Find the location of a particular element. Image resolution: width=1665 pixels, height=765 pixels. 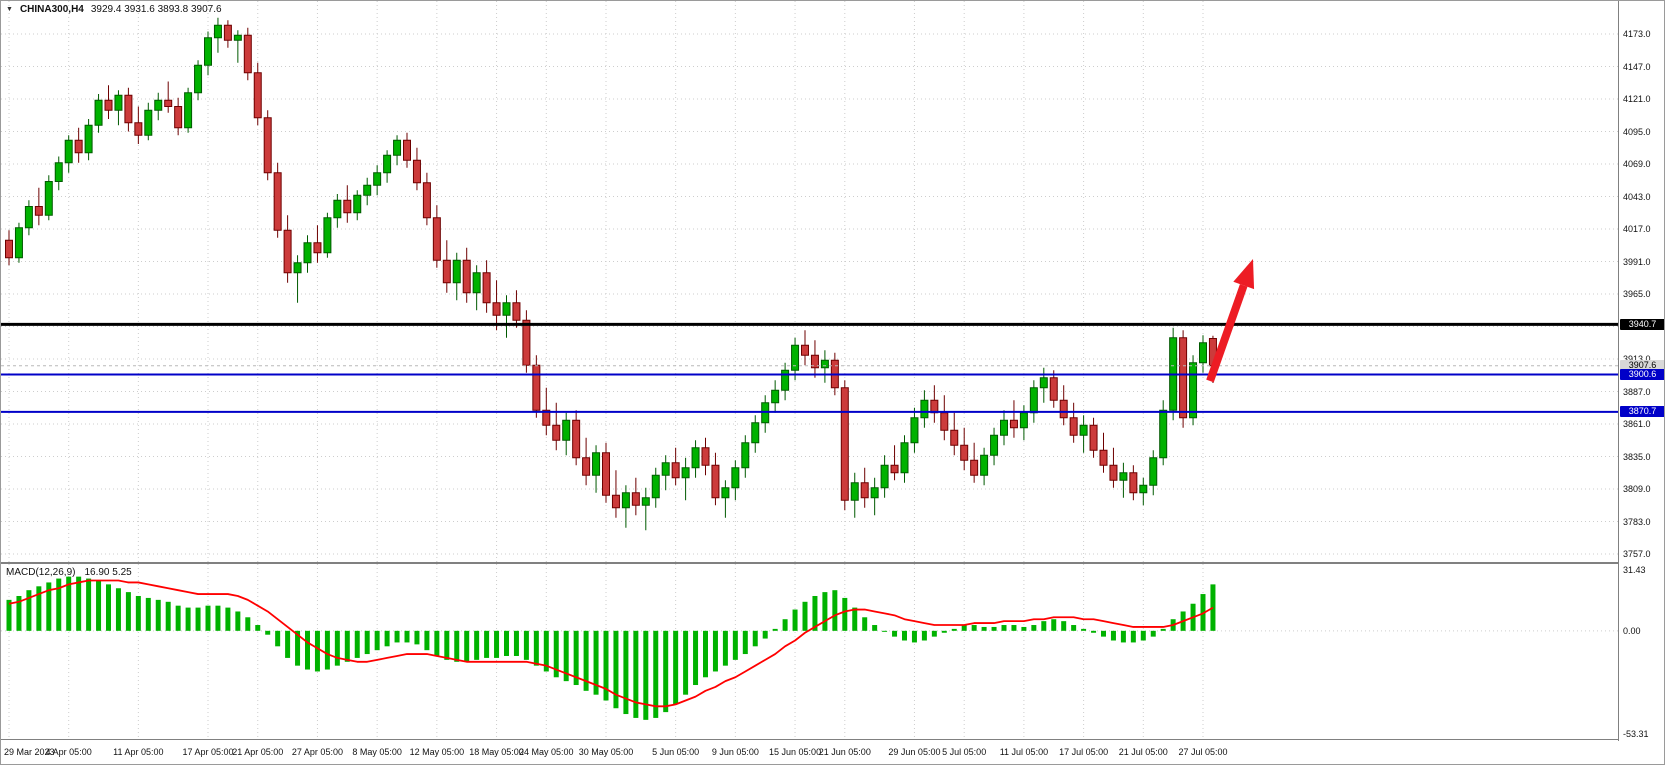

price-tick-label: 4121.0 is located at coordinates (1637, 99).